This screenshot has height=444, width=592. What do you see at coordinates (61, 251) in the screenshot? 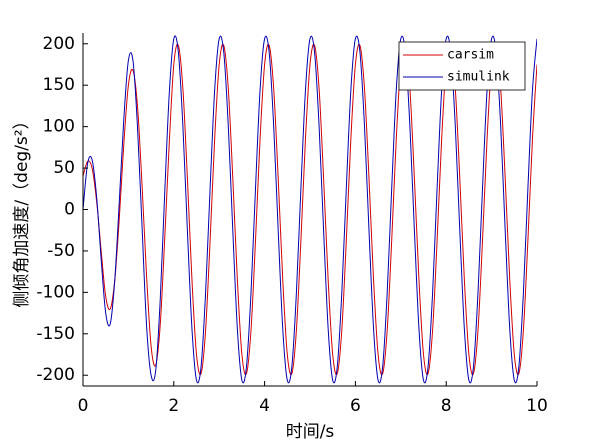
I see `y-tick-label: -50` at bounding box center [61, 251].